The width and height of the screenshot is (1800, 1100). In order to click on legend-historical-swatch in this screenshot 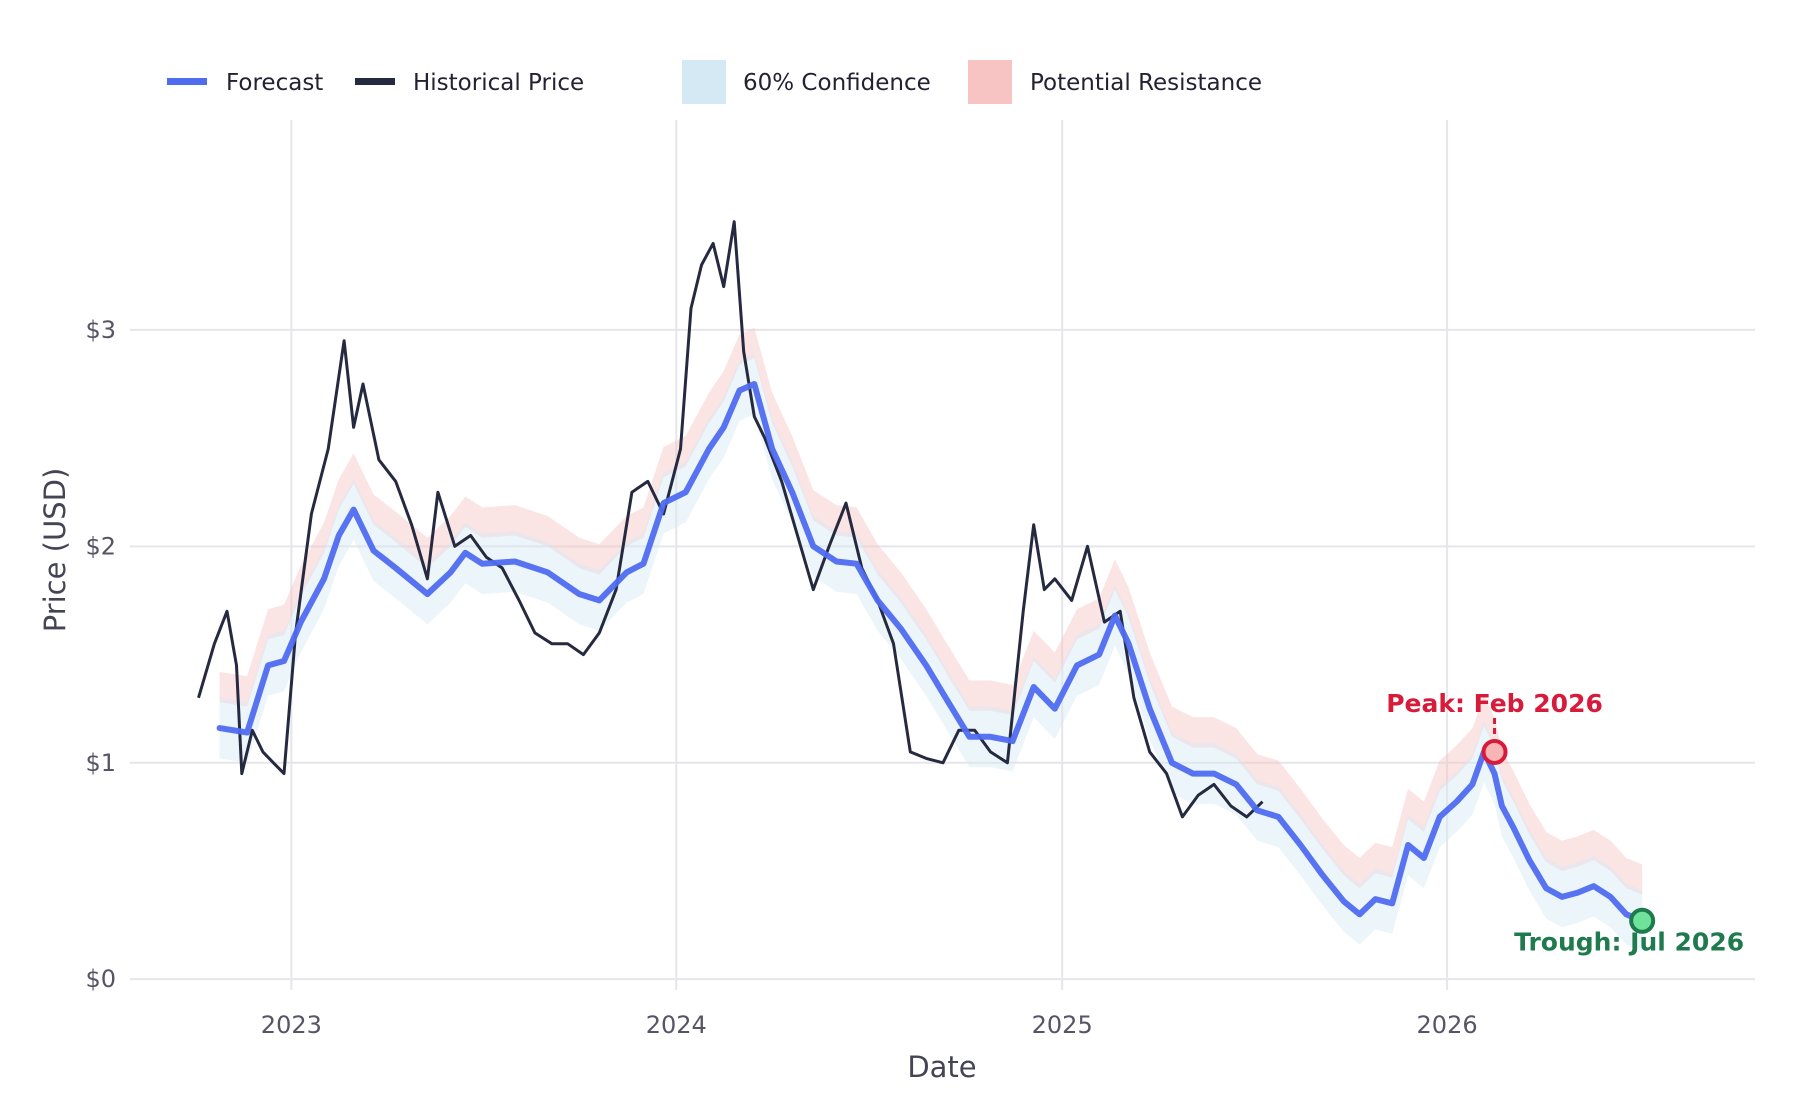, I will do `click(375, 81)`.